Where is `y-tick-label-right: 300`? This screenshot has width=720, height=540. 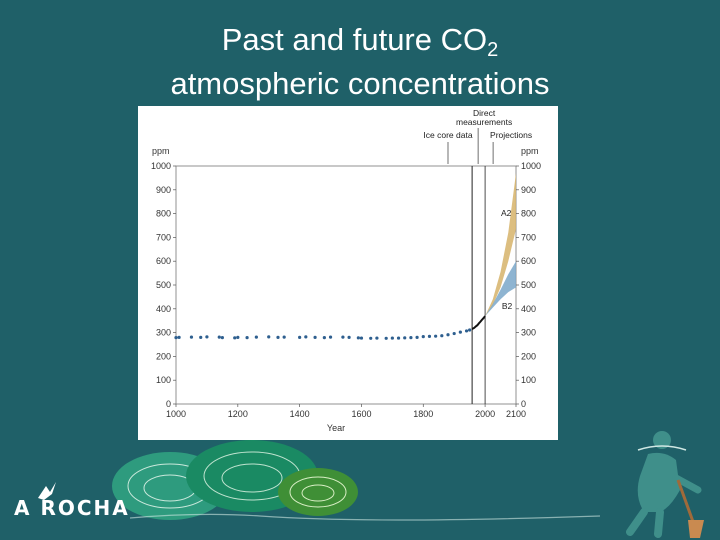 y-tick-label-right: 300 is located at coordinates (528, 333).